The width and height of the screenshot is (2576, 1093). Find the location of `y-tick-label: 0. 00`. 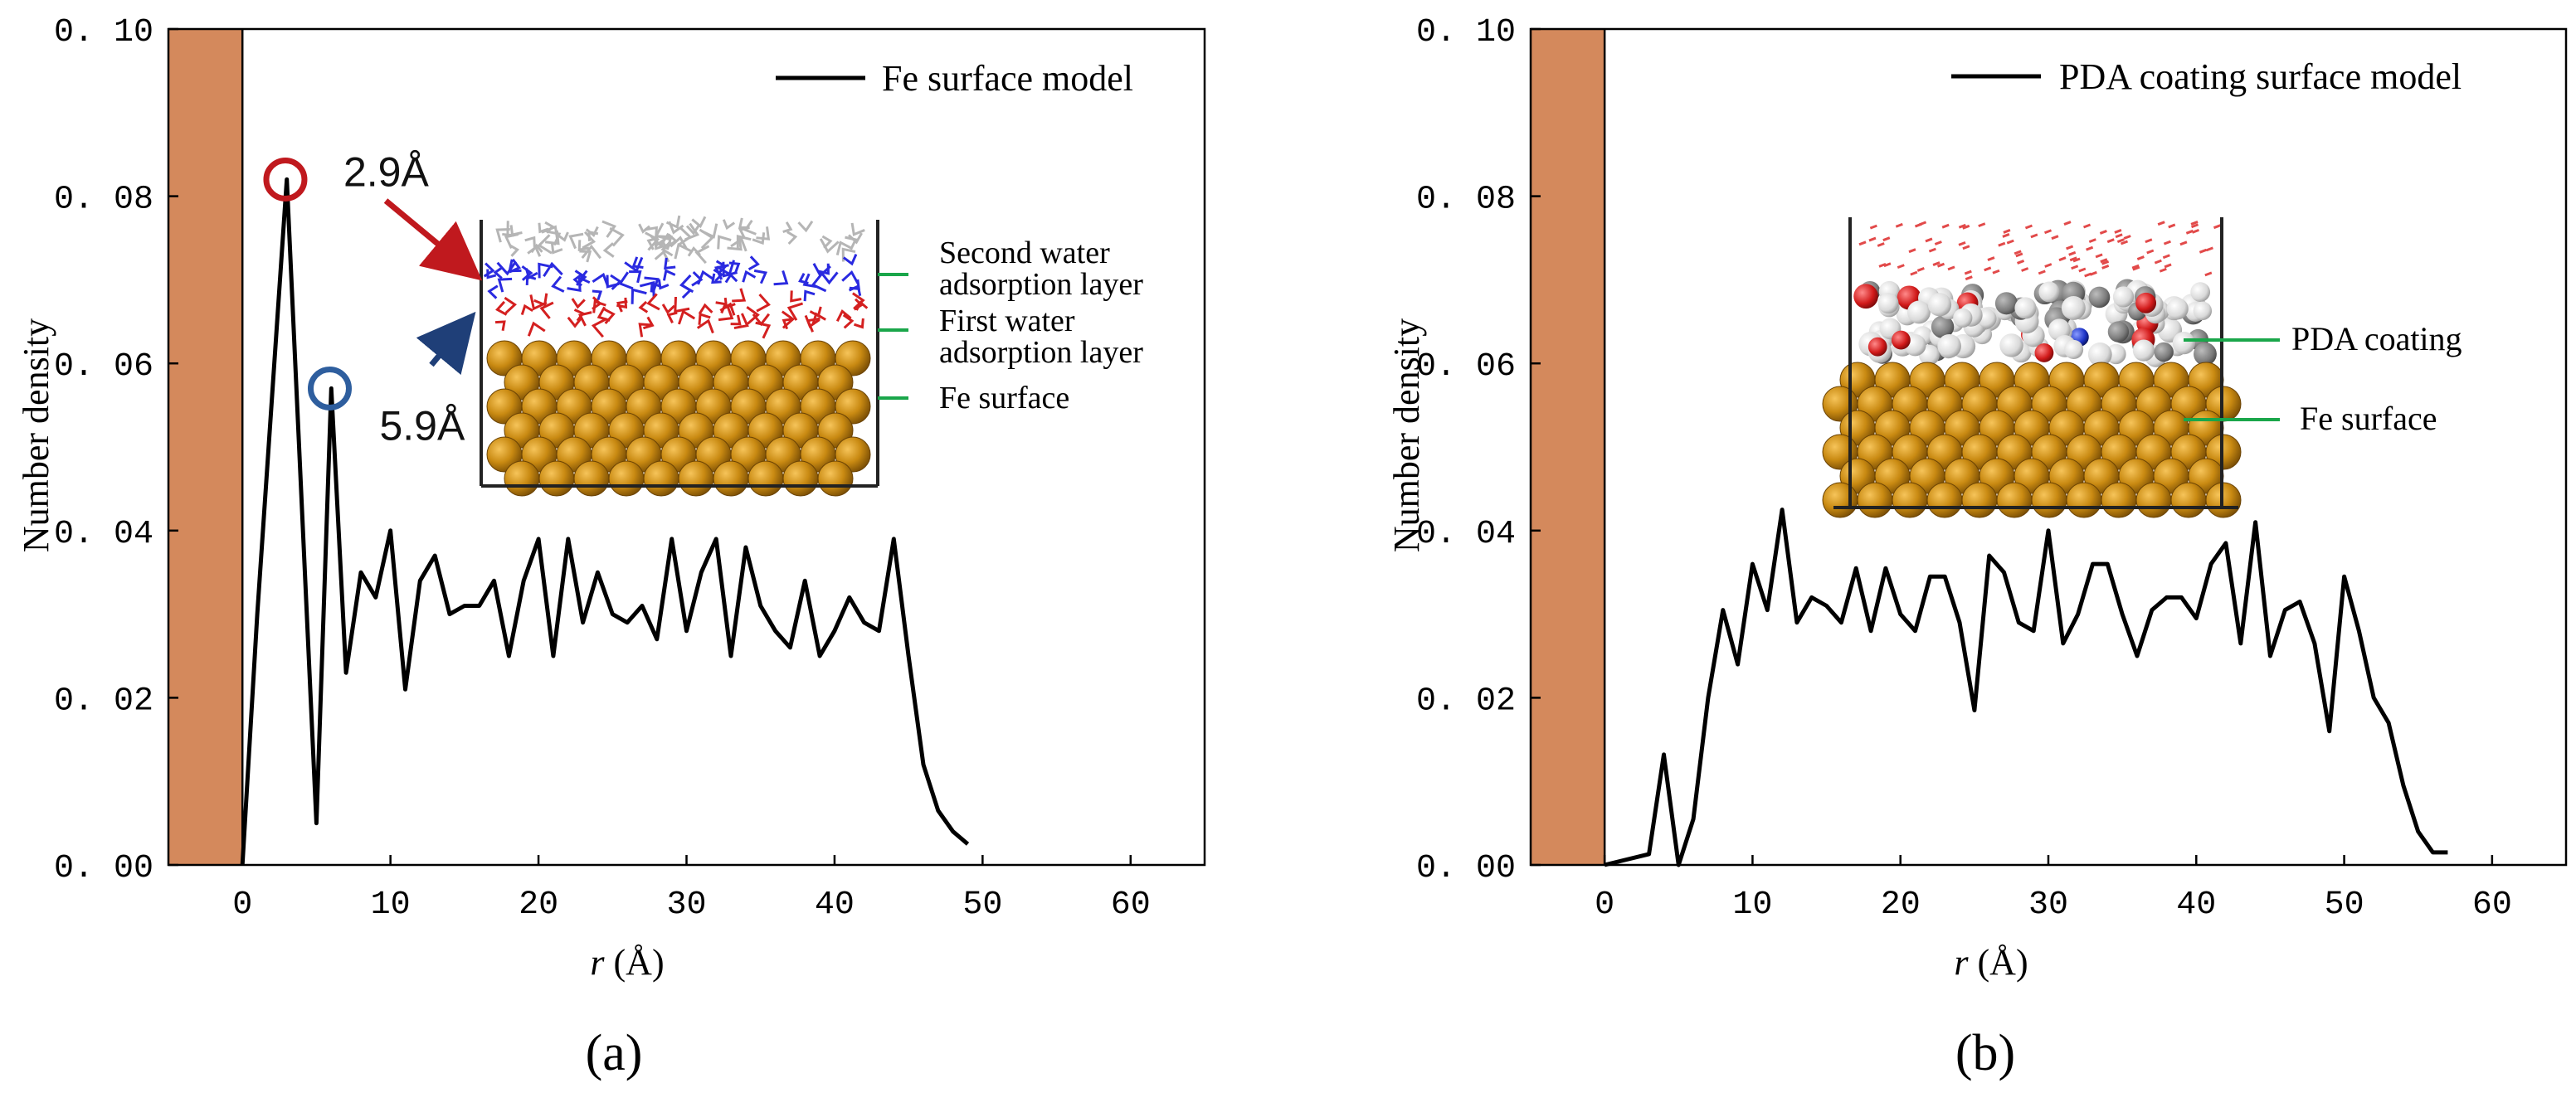

y-tick-label: 0. 00 is located at coordinates (1466, 868).